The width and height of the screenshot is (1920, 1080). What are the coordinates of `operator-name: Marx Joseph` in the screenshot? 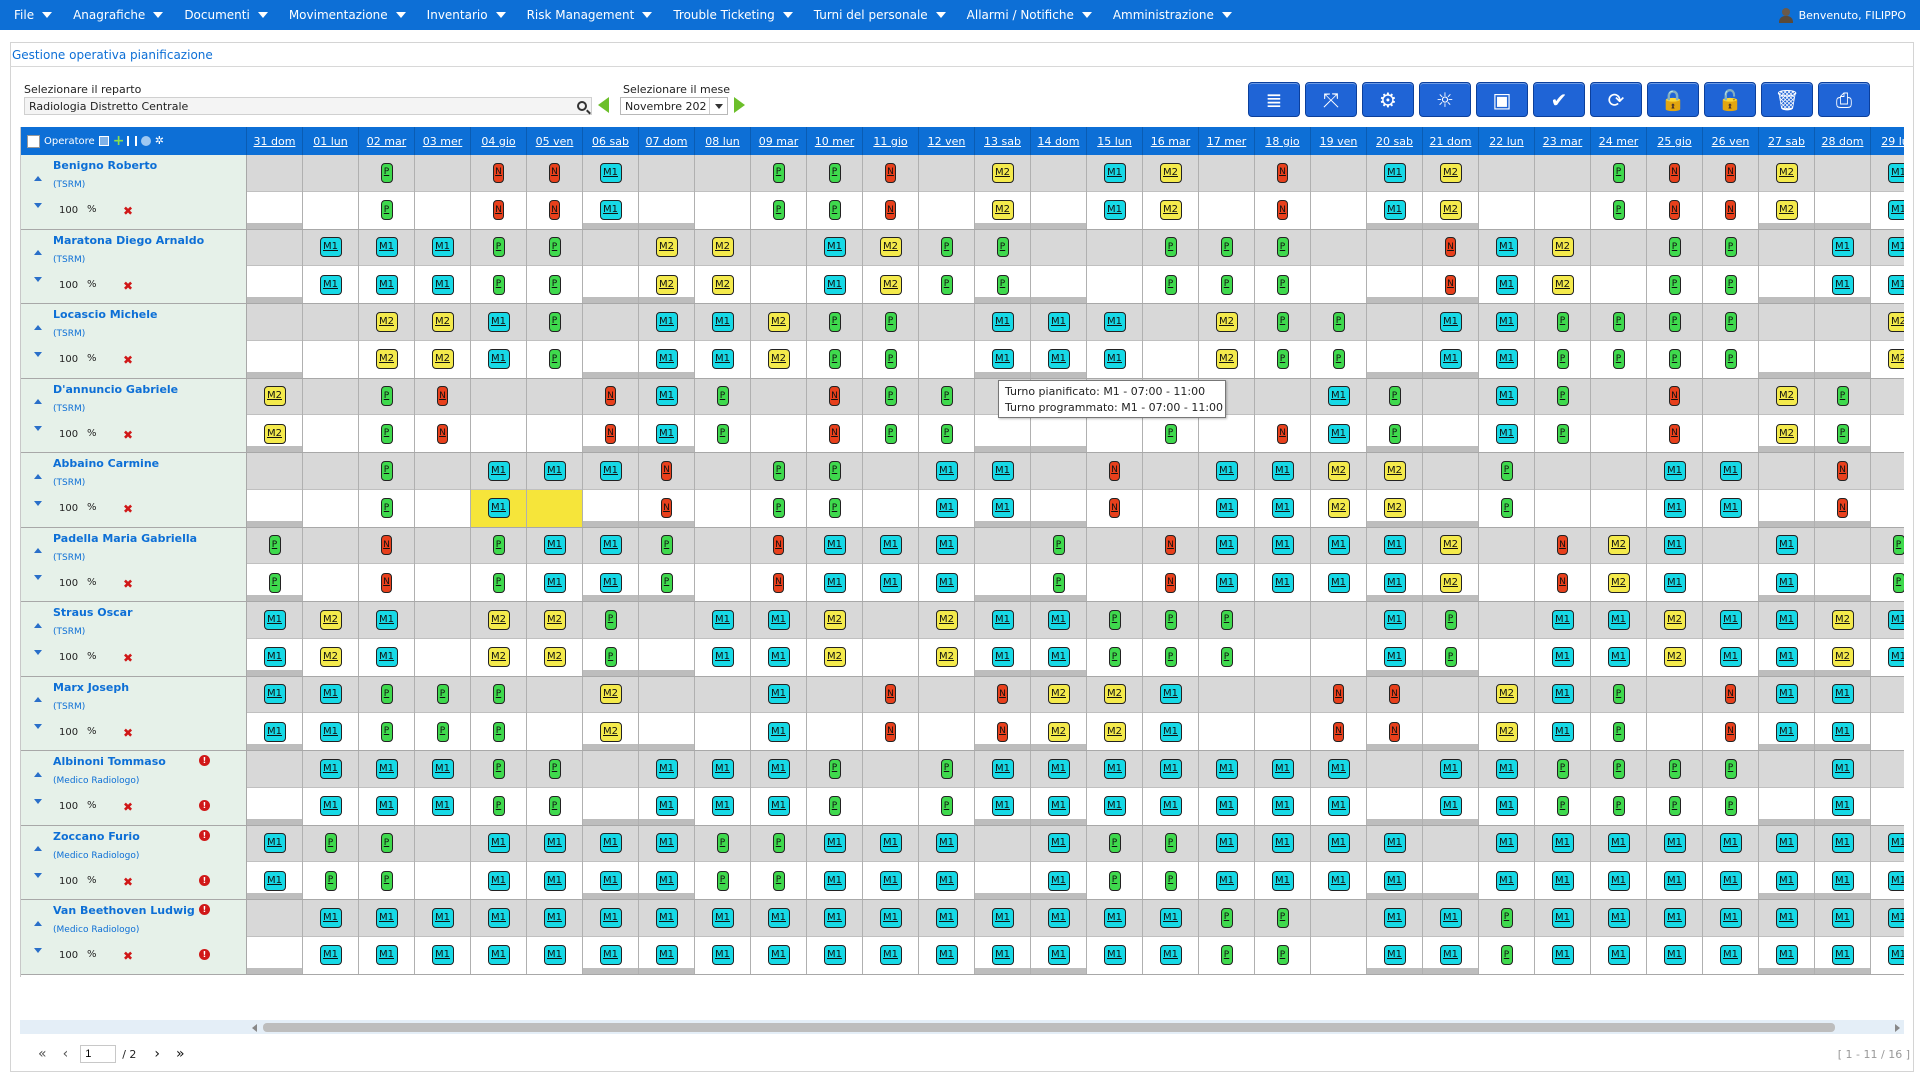 It's located at (91, 687).